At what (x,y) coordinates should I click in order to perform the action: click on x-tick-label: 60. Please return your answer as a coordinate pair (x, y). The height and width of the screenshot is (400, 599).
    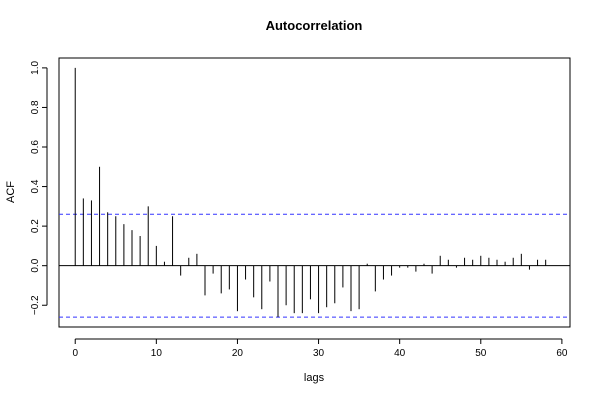
    Looking at the image, I should click on (562, 353).